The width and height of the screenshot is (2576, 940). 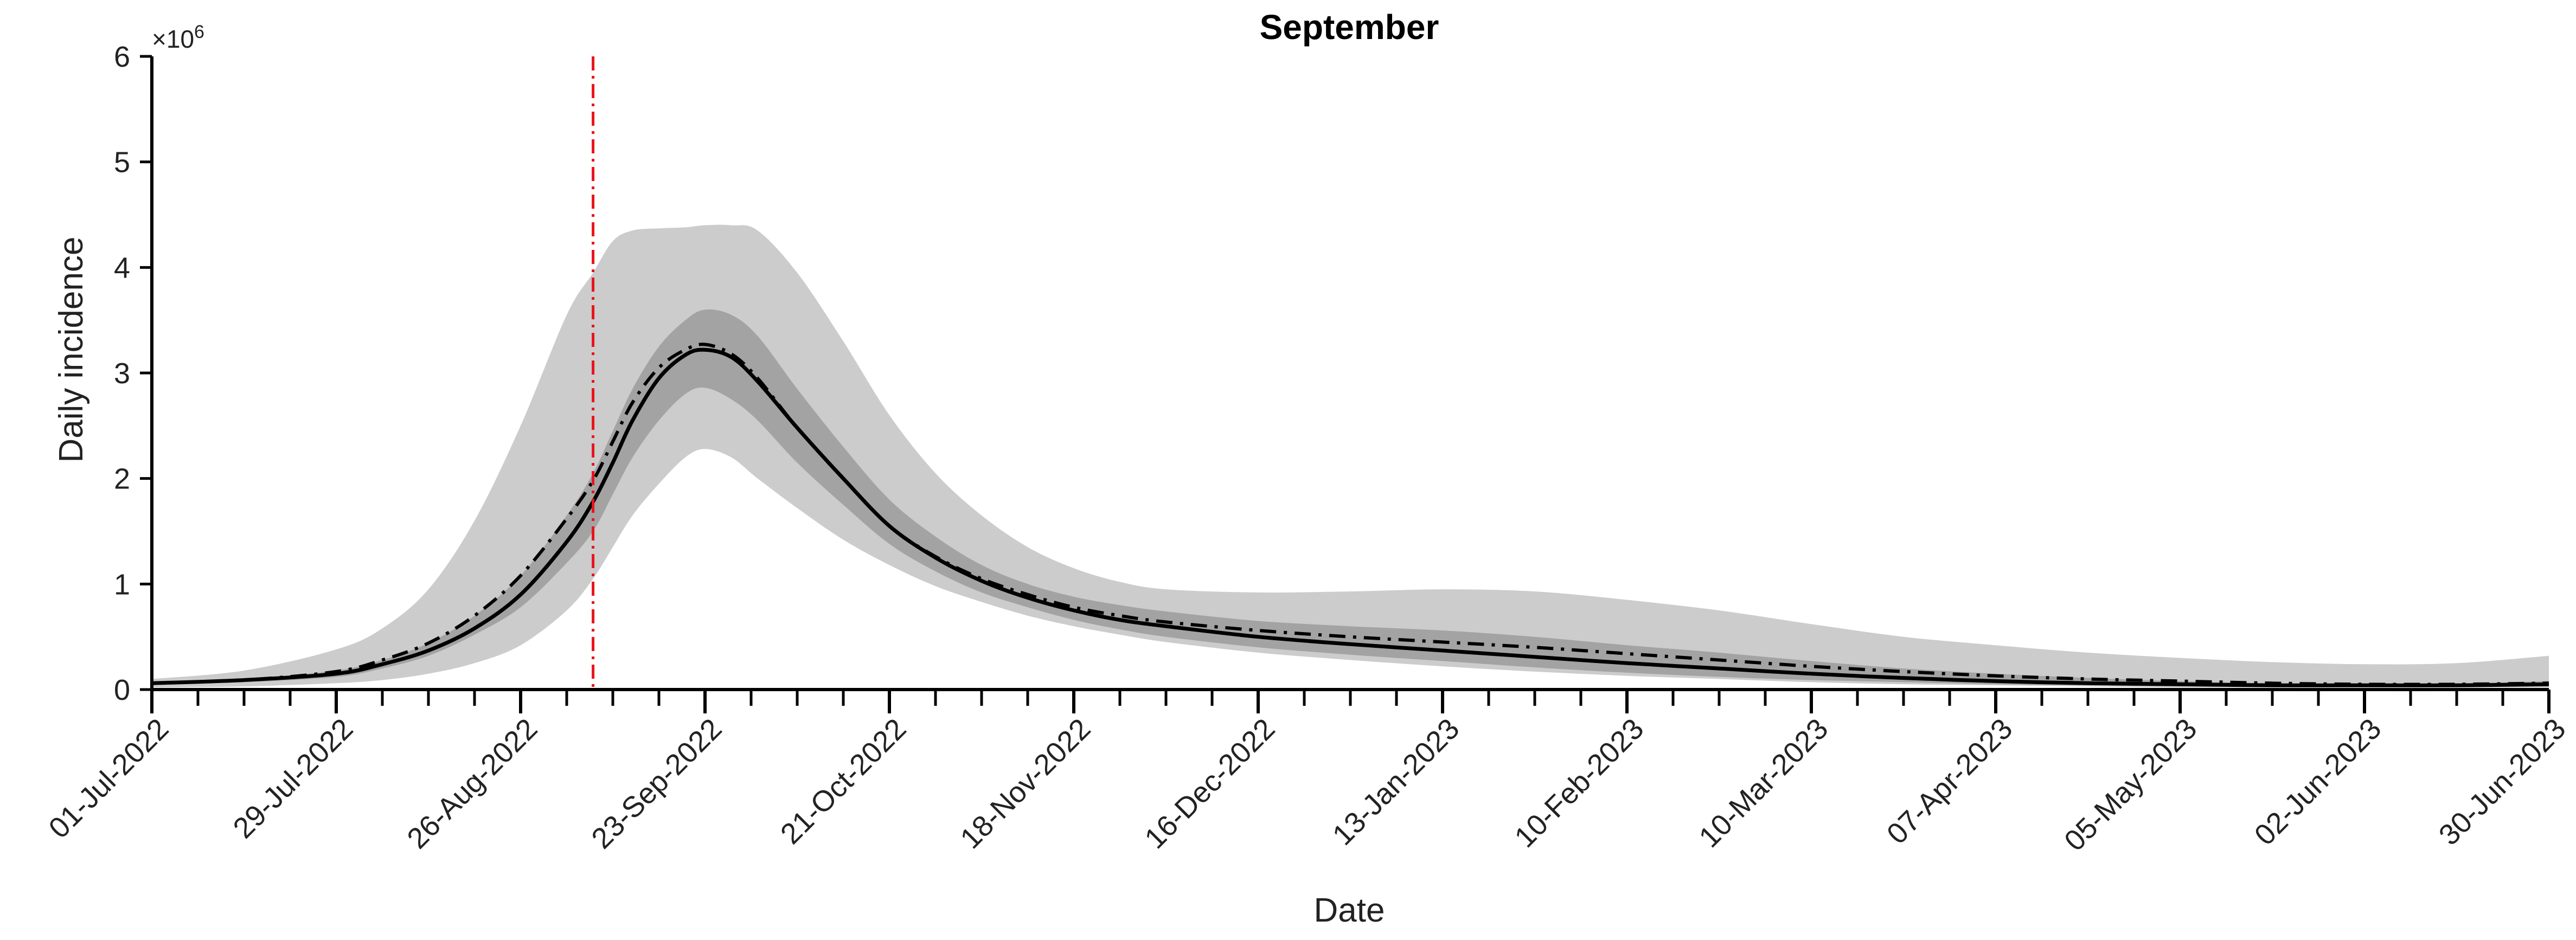 I want to click on y-axis-label: Daily incidence, so click(x=71, y=350).